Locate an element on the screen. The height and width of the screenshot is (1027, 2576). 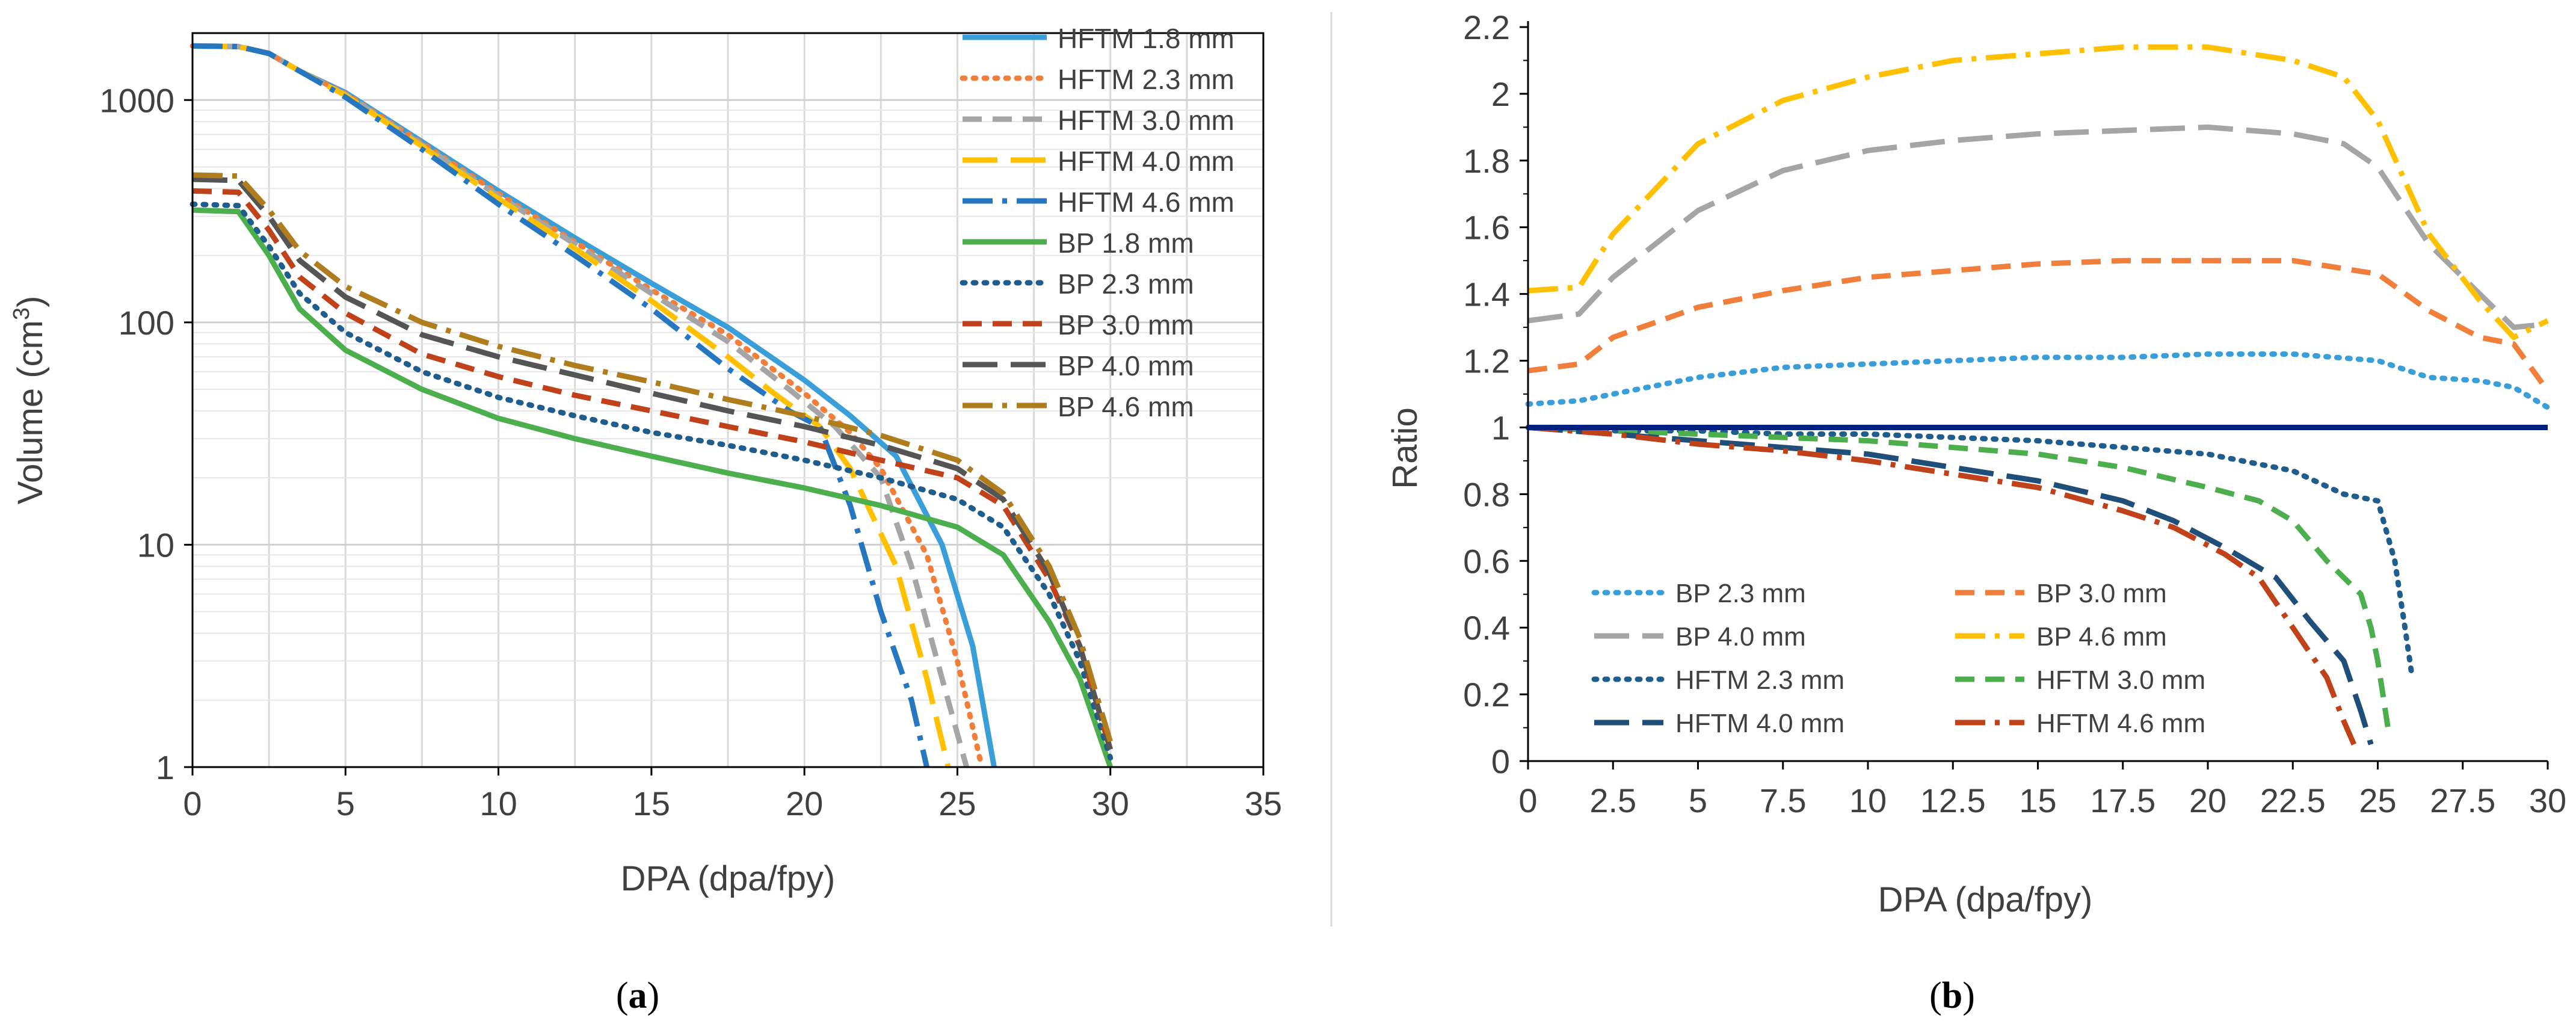
chart-b-series-bp-4-6-mm is located at coordinates (2038, 192).